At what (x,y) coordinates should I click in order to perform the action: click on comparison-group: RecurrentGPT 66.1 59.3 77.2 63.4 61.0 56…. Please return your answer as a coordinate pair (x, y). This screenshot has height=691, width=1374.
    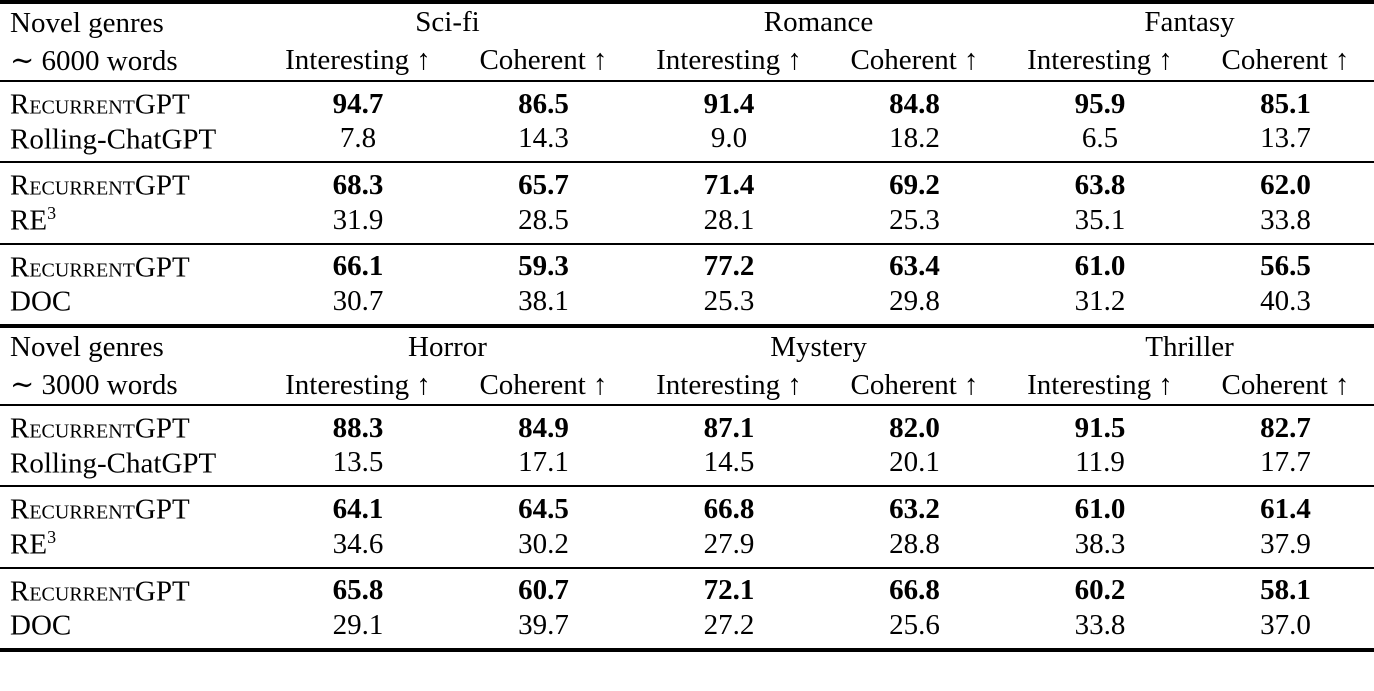
    Looking at the image, I should click on (687, 283).